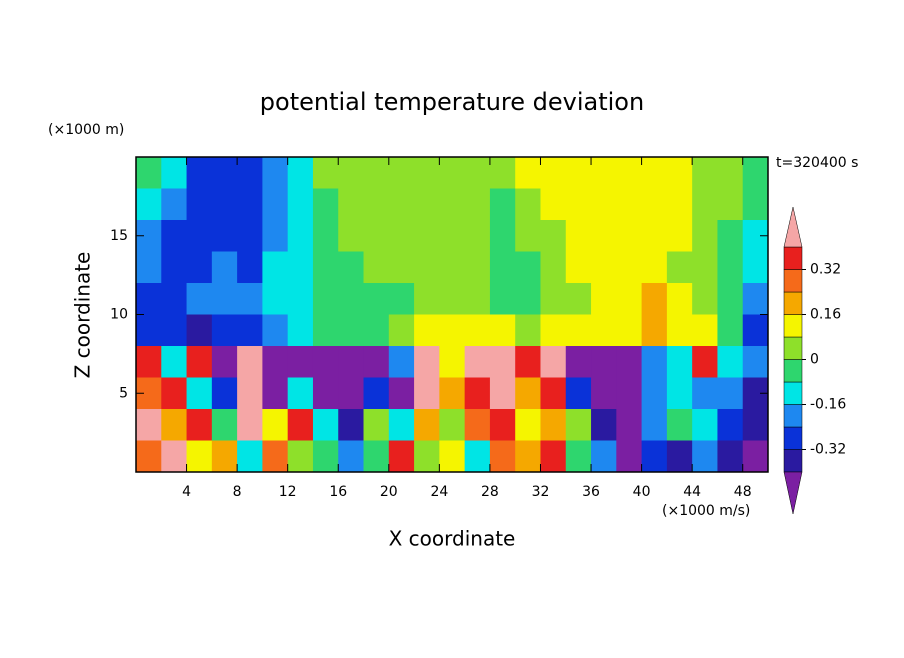 Image resolution: width=904 pixels, height=658 pixels. Describe the element at coordinates (119, 236) in the screenshot. I see `y-tick-label: 15` at that location.